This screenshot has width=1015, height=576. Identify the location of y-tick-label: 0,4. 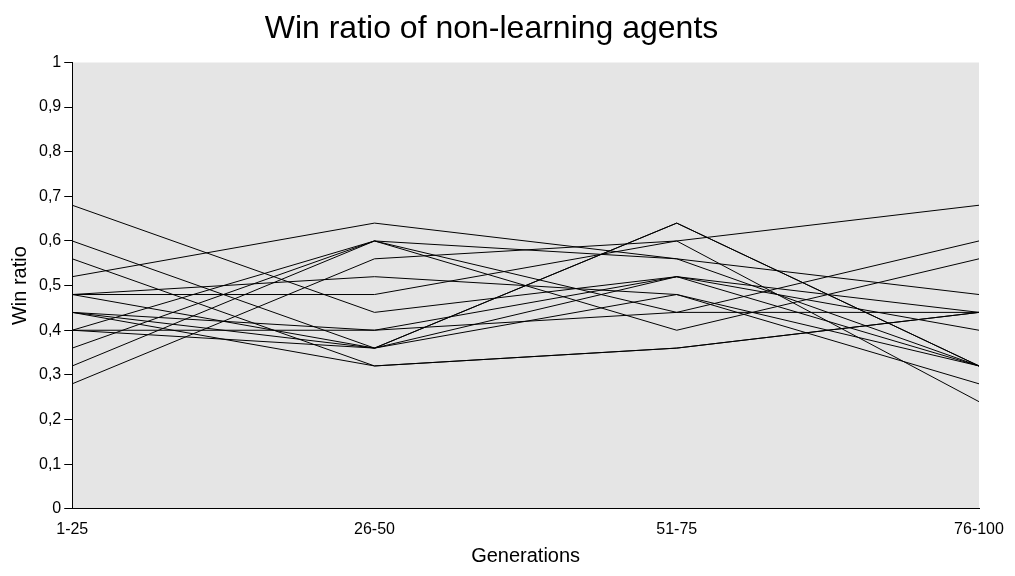
(50, 329).